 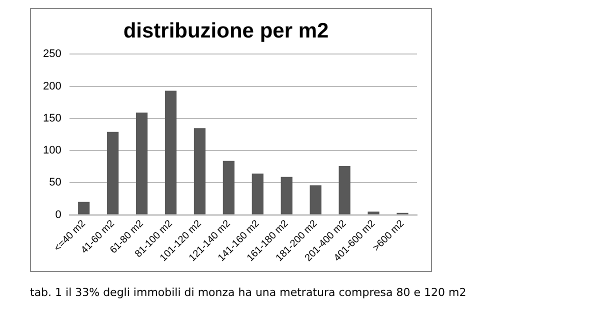 I want to click on y-tick-label: 250, so click(x=52, y=54).